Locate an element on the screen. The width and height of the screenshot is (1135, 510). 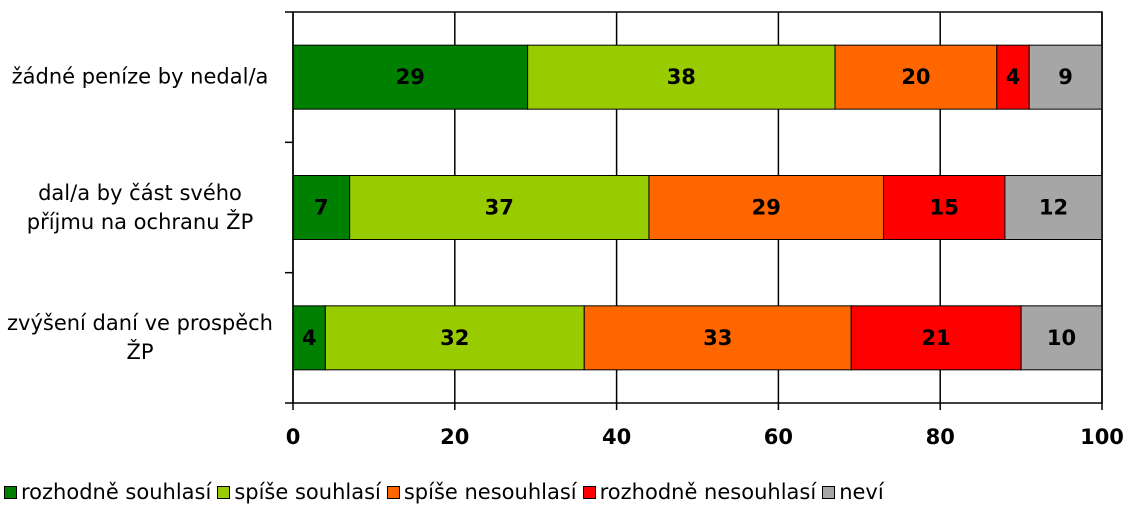
legend-item: spíše souhlasí is located at coordinates (299, 492).